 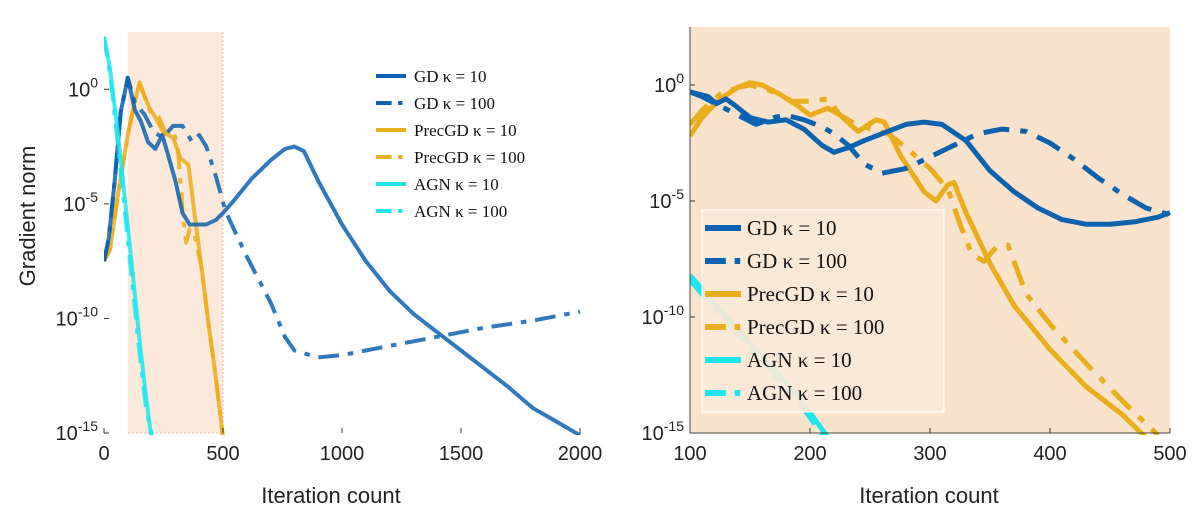 I want to click on x-tick-label: 2000, so click(x=580, y=454).